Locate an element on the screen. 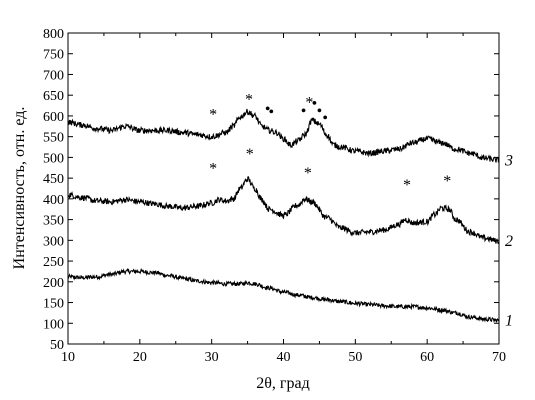  x-tick-label: 20 is located at coordinates (140, 357).